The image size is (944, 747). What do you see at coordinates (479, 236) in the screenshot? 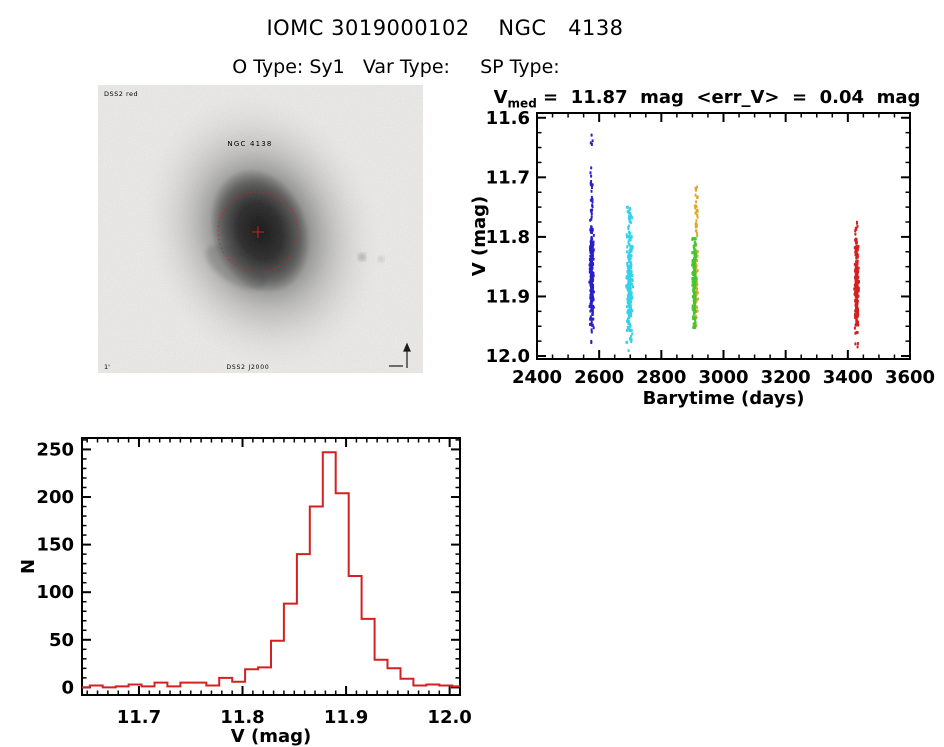
I see `lightcurve-y-axis-label: V (mag)` at bounding box center [479, 236].